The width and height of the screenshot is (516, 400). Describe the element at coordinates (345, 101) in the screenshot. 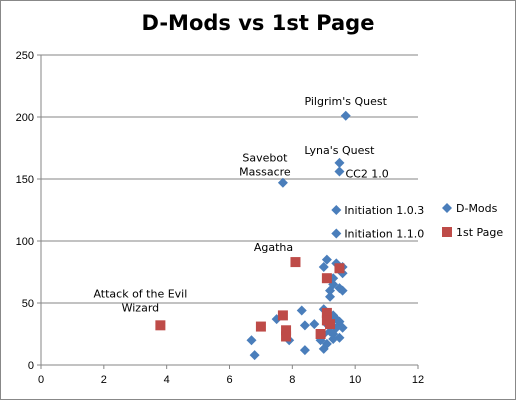

I see `annotation-label: Pilgrim's Quest` at that location.